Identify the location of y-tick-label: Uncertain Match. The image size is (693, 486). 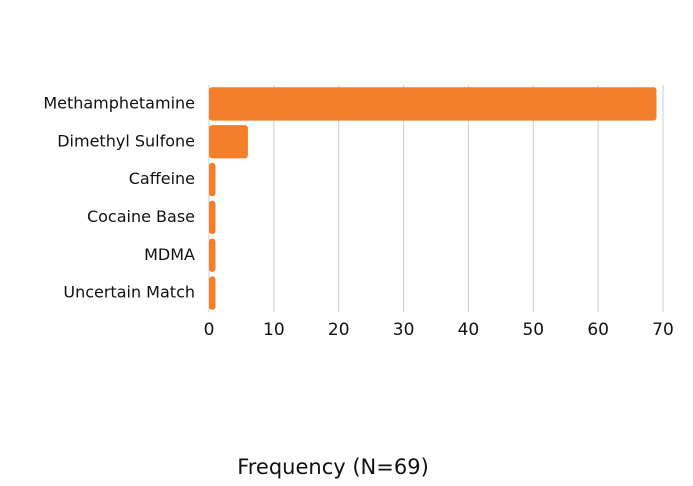
(129, 292).